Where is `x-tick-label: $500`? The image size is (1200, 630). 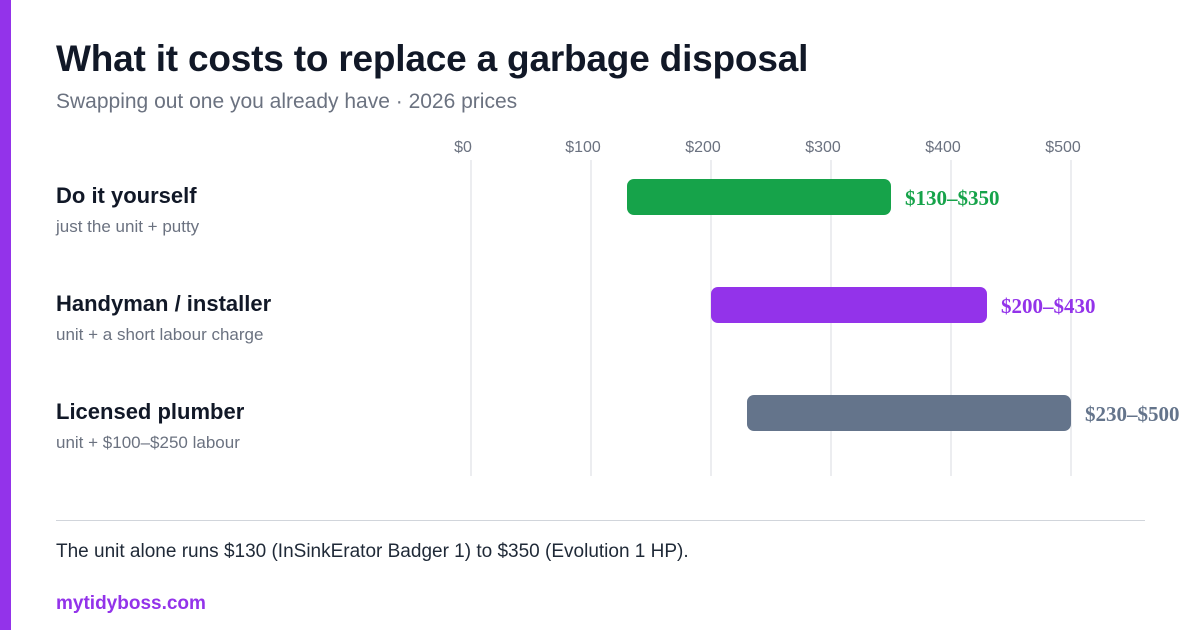 x-tick-label: $500 is located at coordinates (1063, 147).